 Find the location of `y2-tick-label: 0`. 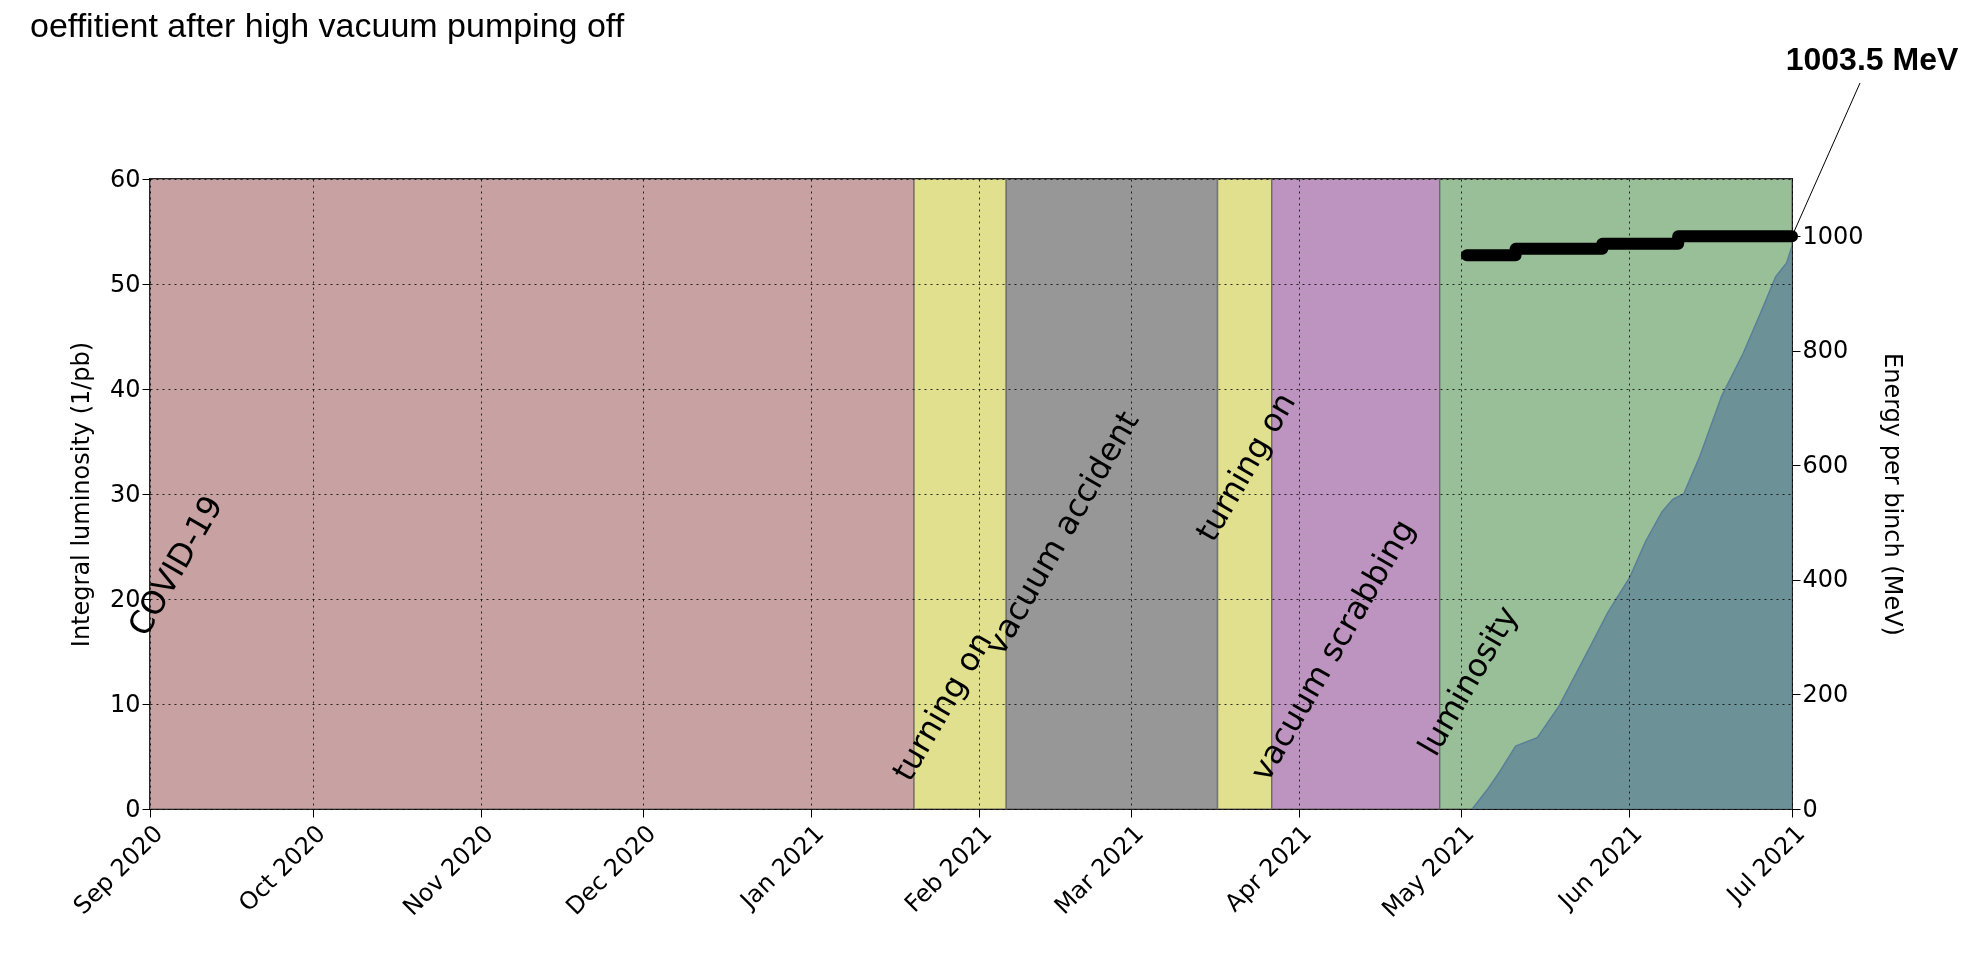

y2-tick-label: 0 is located at coordinates (1810, 808).